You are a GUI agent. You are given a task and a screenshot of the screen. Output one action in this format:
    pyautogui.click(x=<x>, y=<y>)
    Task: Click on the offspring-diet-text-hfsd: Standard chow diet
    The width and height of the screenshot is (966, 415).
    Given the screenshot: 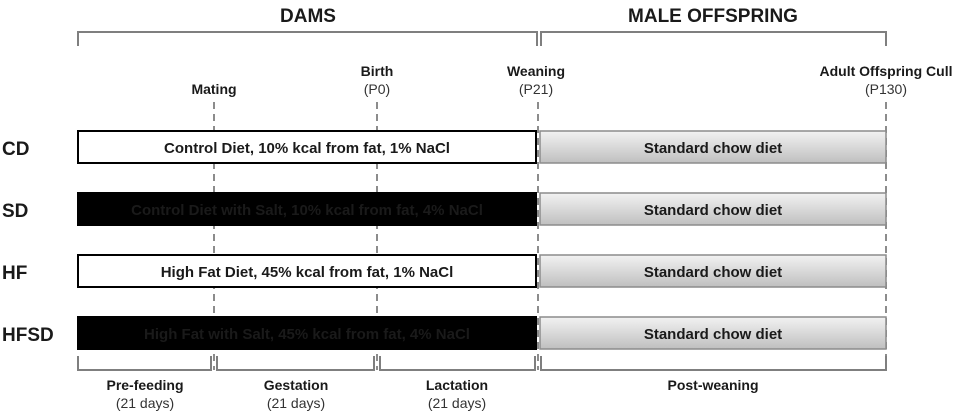 What is the action you would take?
    pyautogui.click(x=713, y=334)
    